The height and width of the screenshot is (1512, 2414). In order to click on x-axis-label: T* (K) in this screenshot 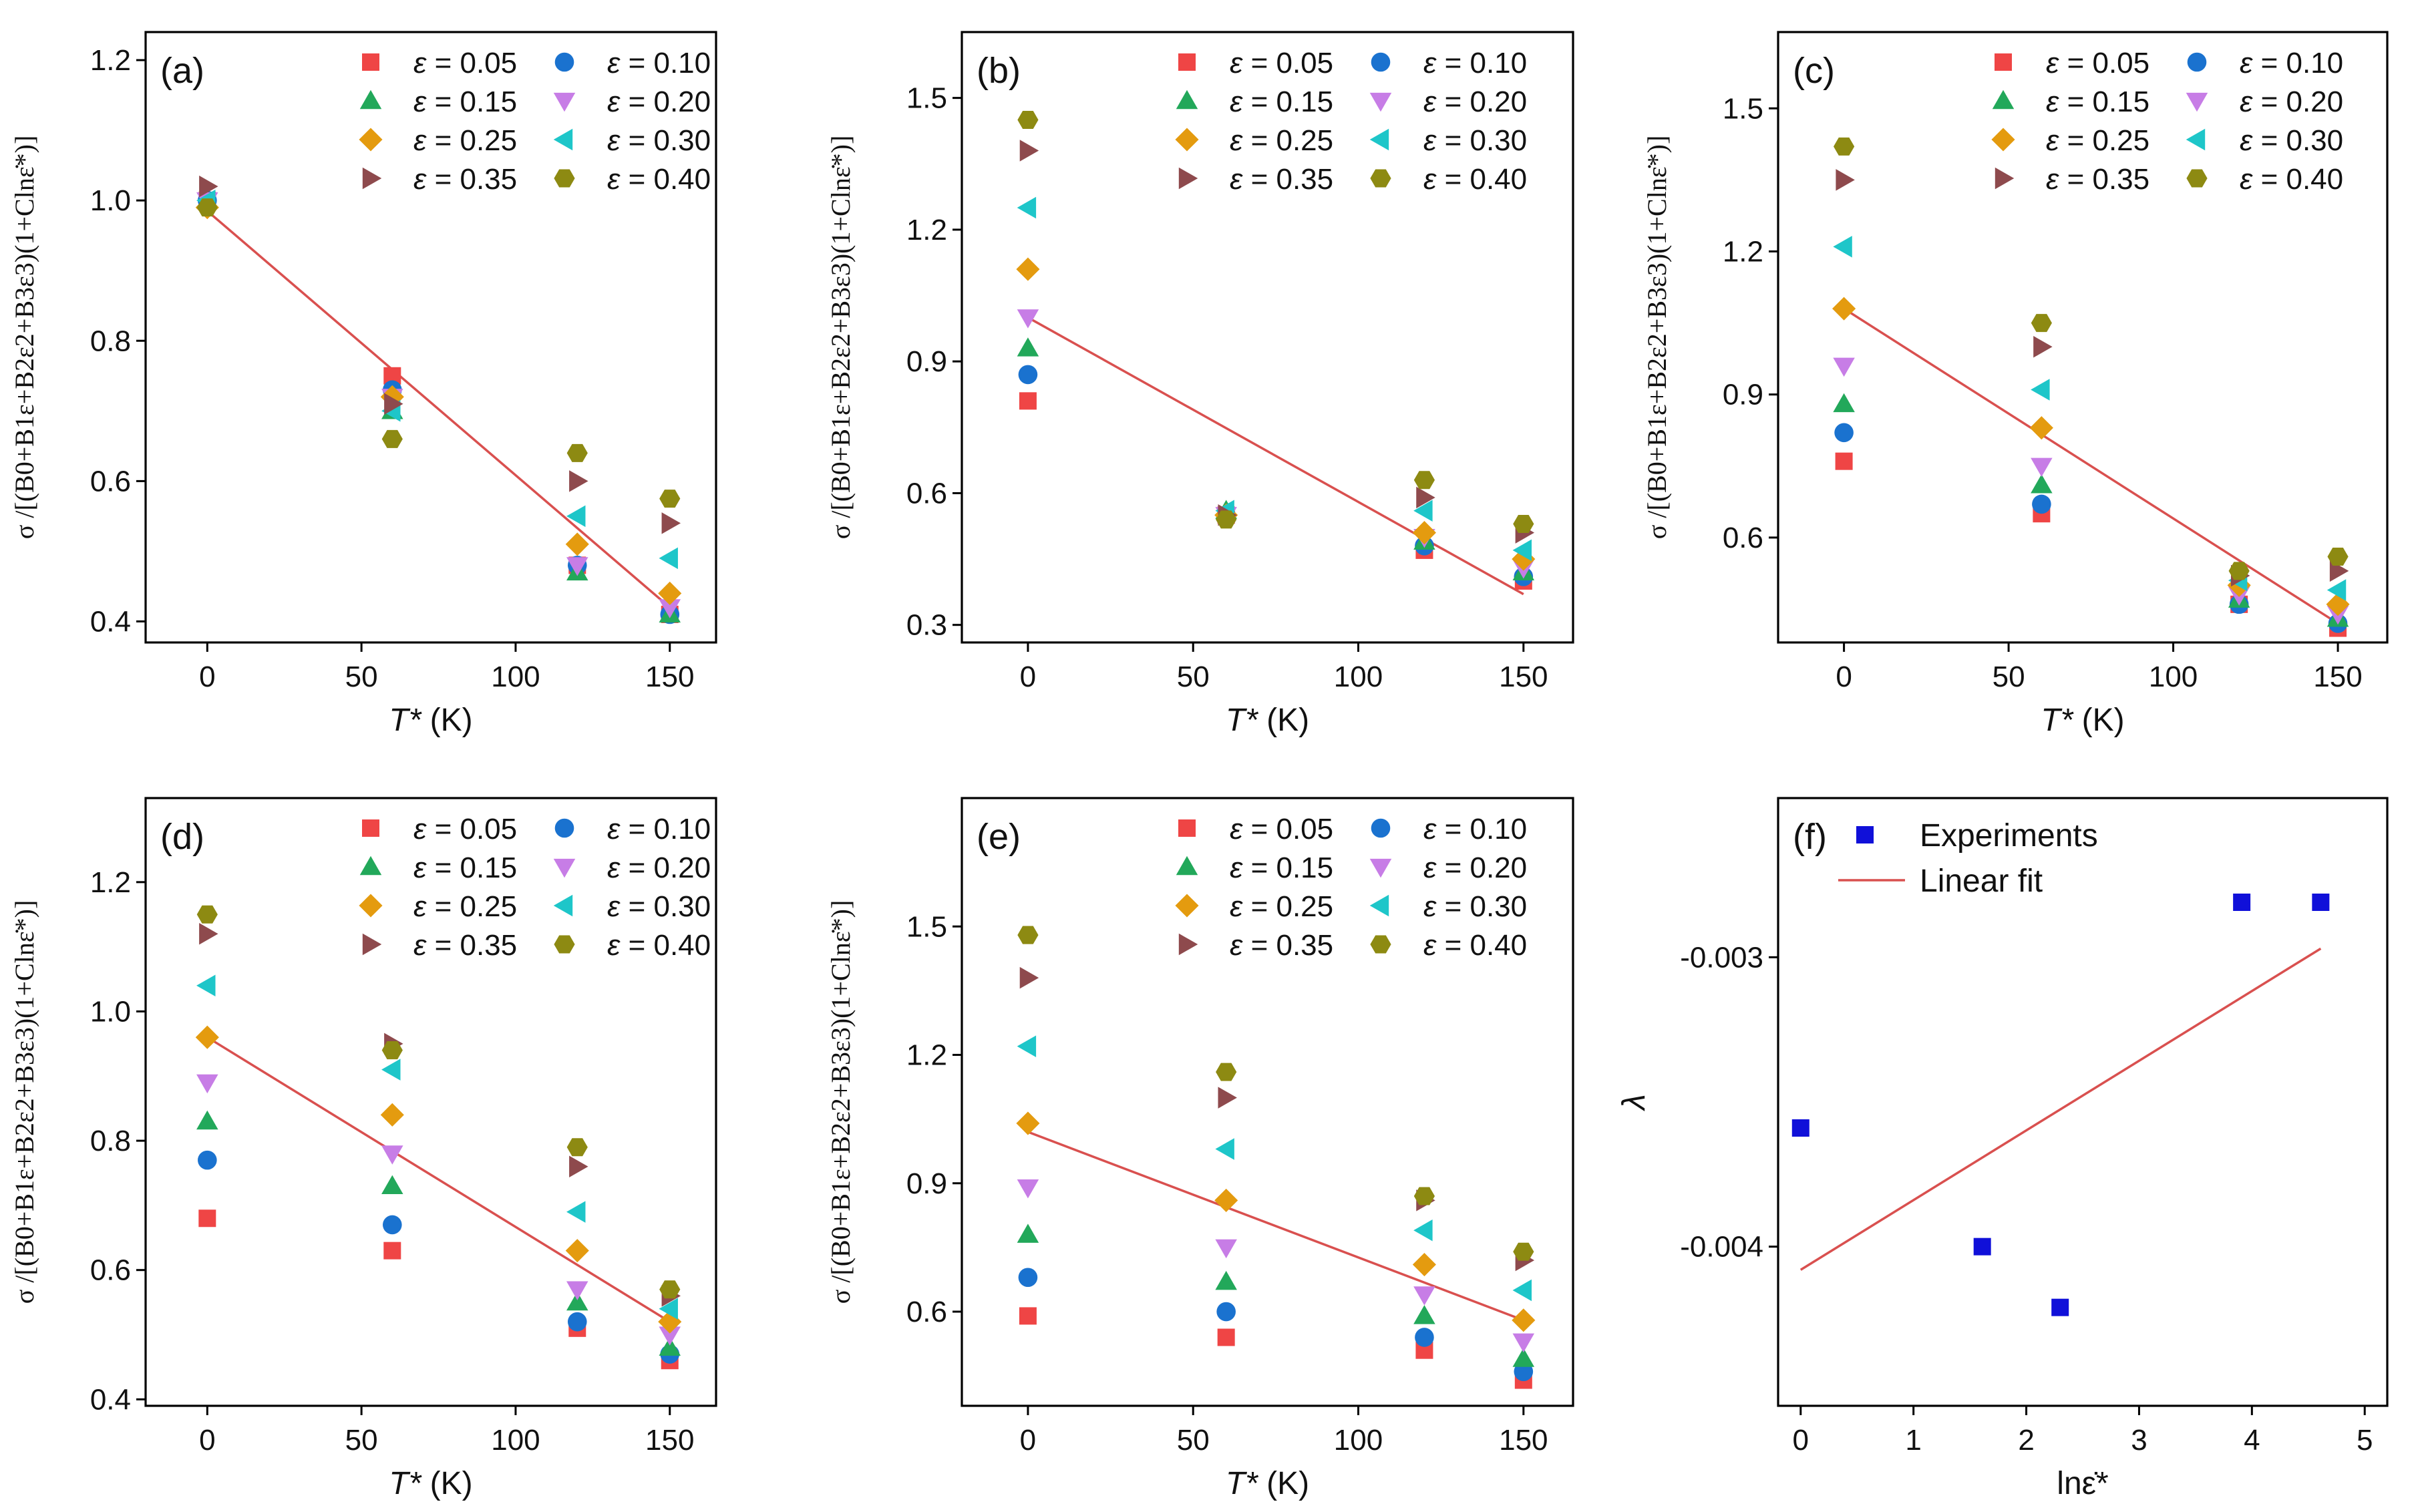, I will do `click(430, 720)`.